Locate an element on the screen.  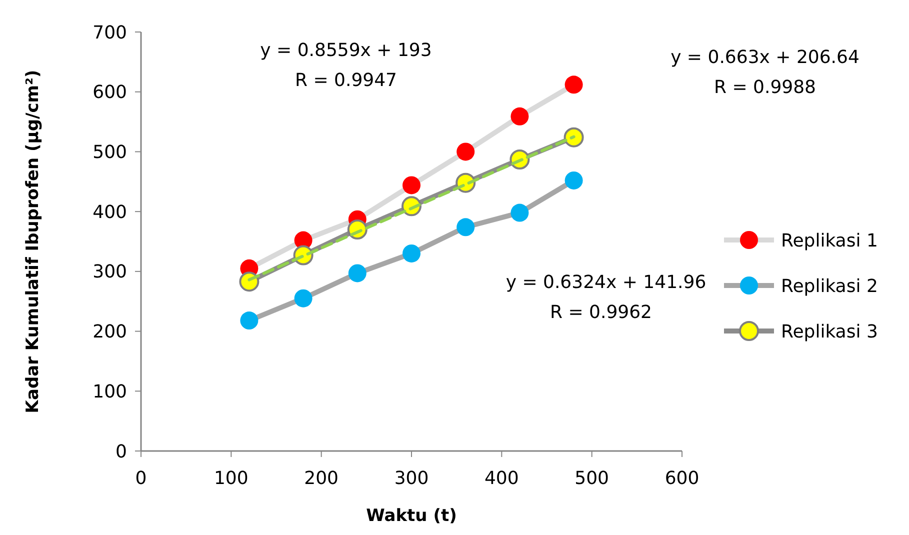
y-tick-label: 0 is located at coordinates (121, 451).